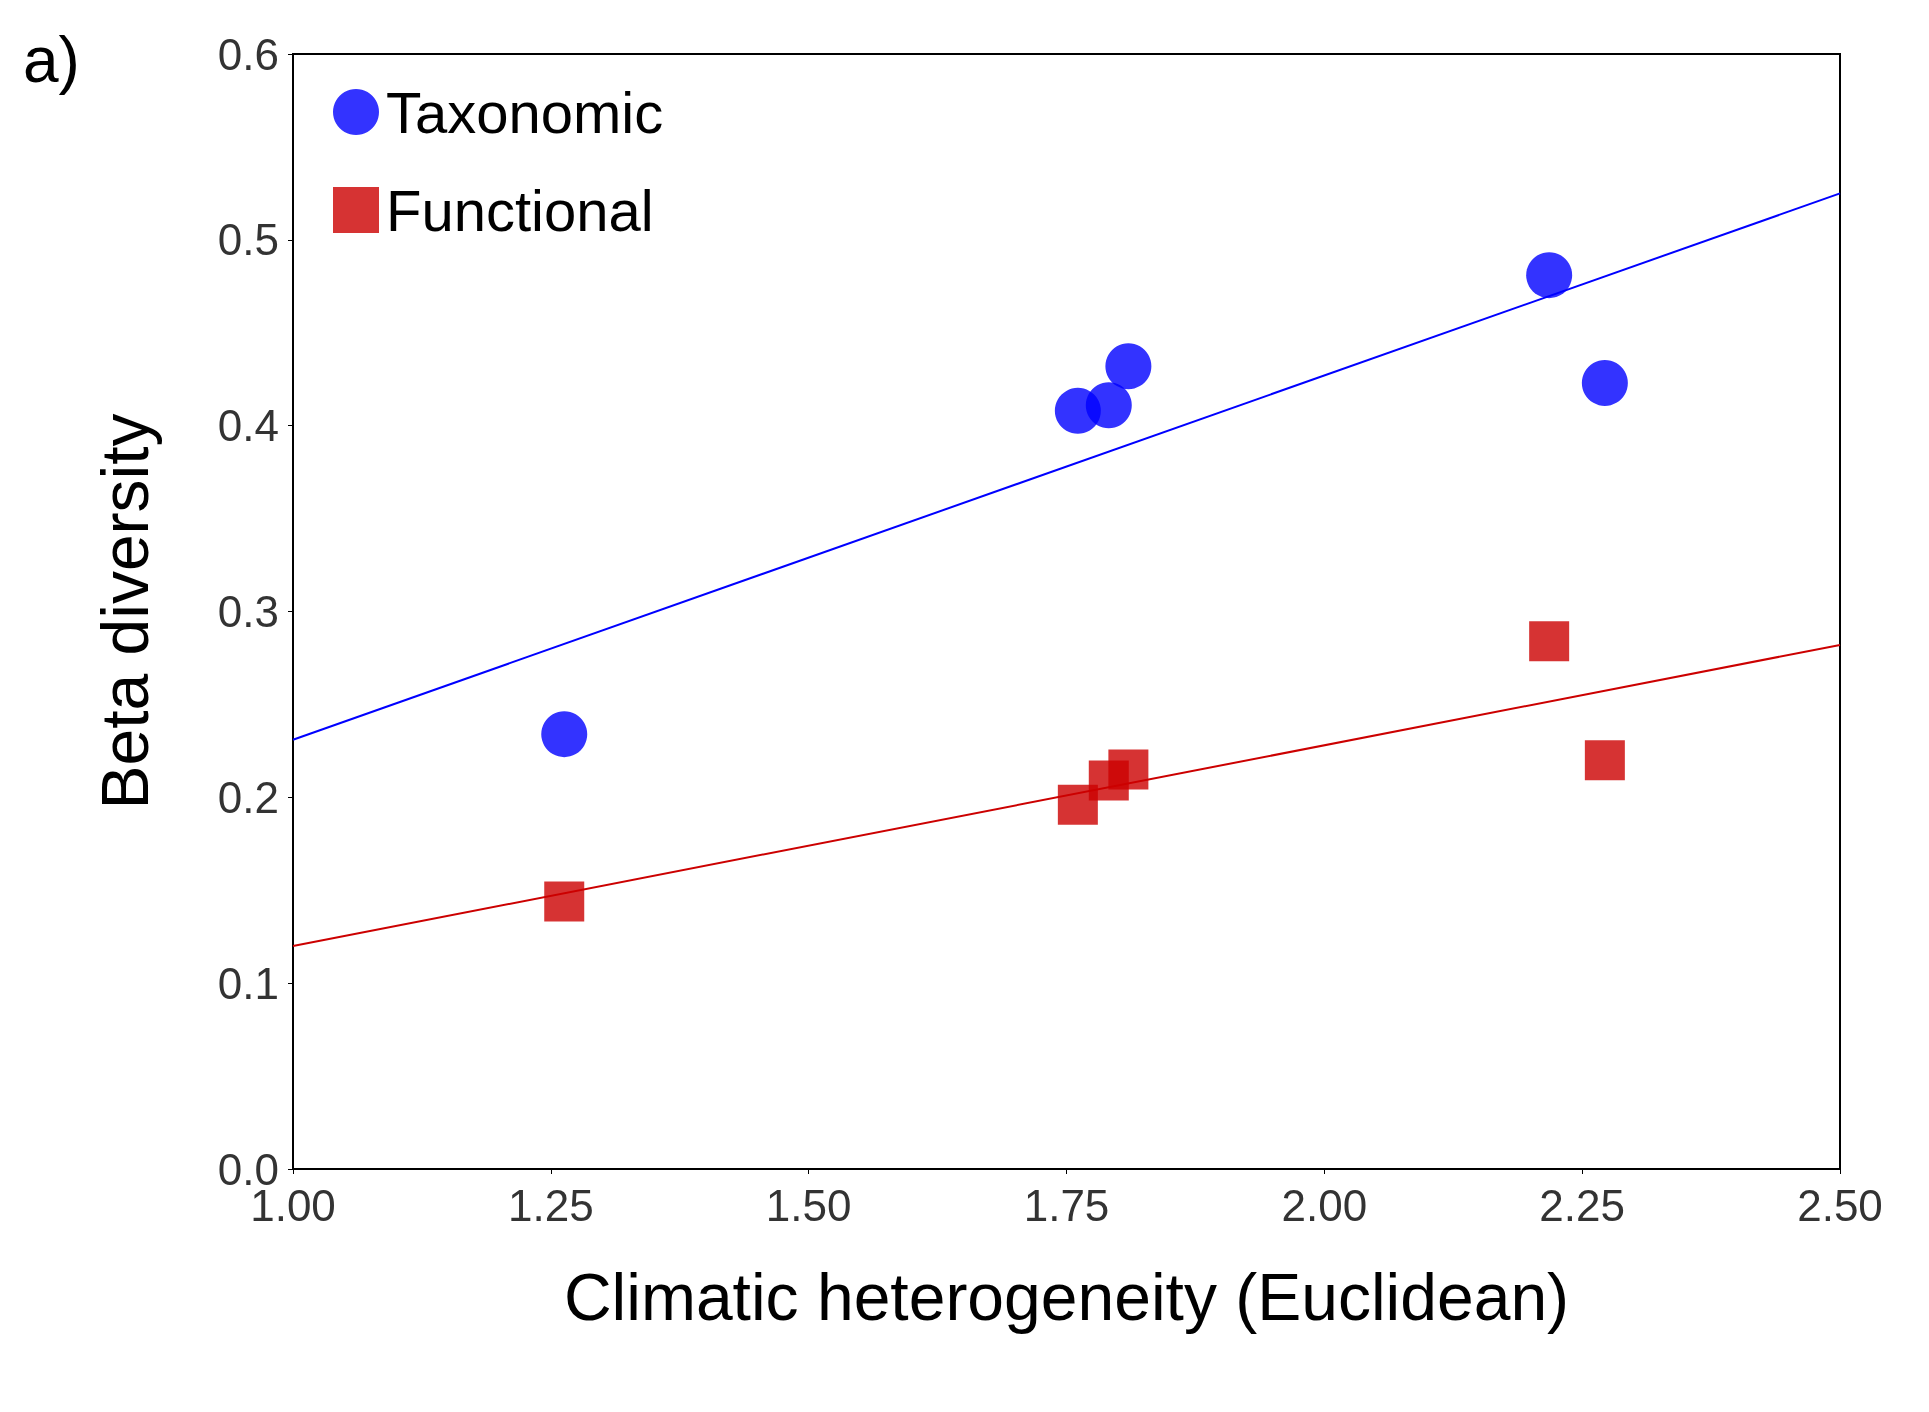 The image size is (1929, 1412). What do you see at coordinates (1582, 1205) in the screenshot?
I see `x-tick-label: 2.25` at bounding box center [1582, 1205].